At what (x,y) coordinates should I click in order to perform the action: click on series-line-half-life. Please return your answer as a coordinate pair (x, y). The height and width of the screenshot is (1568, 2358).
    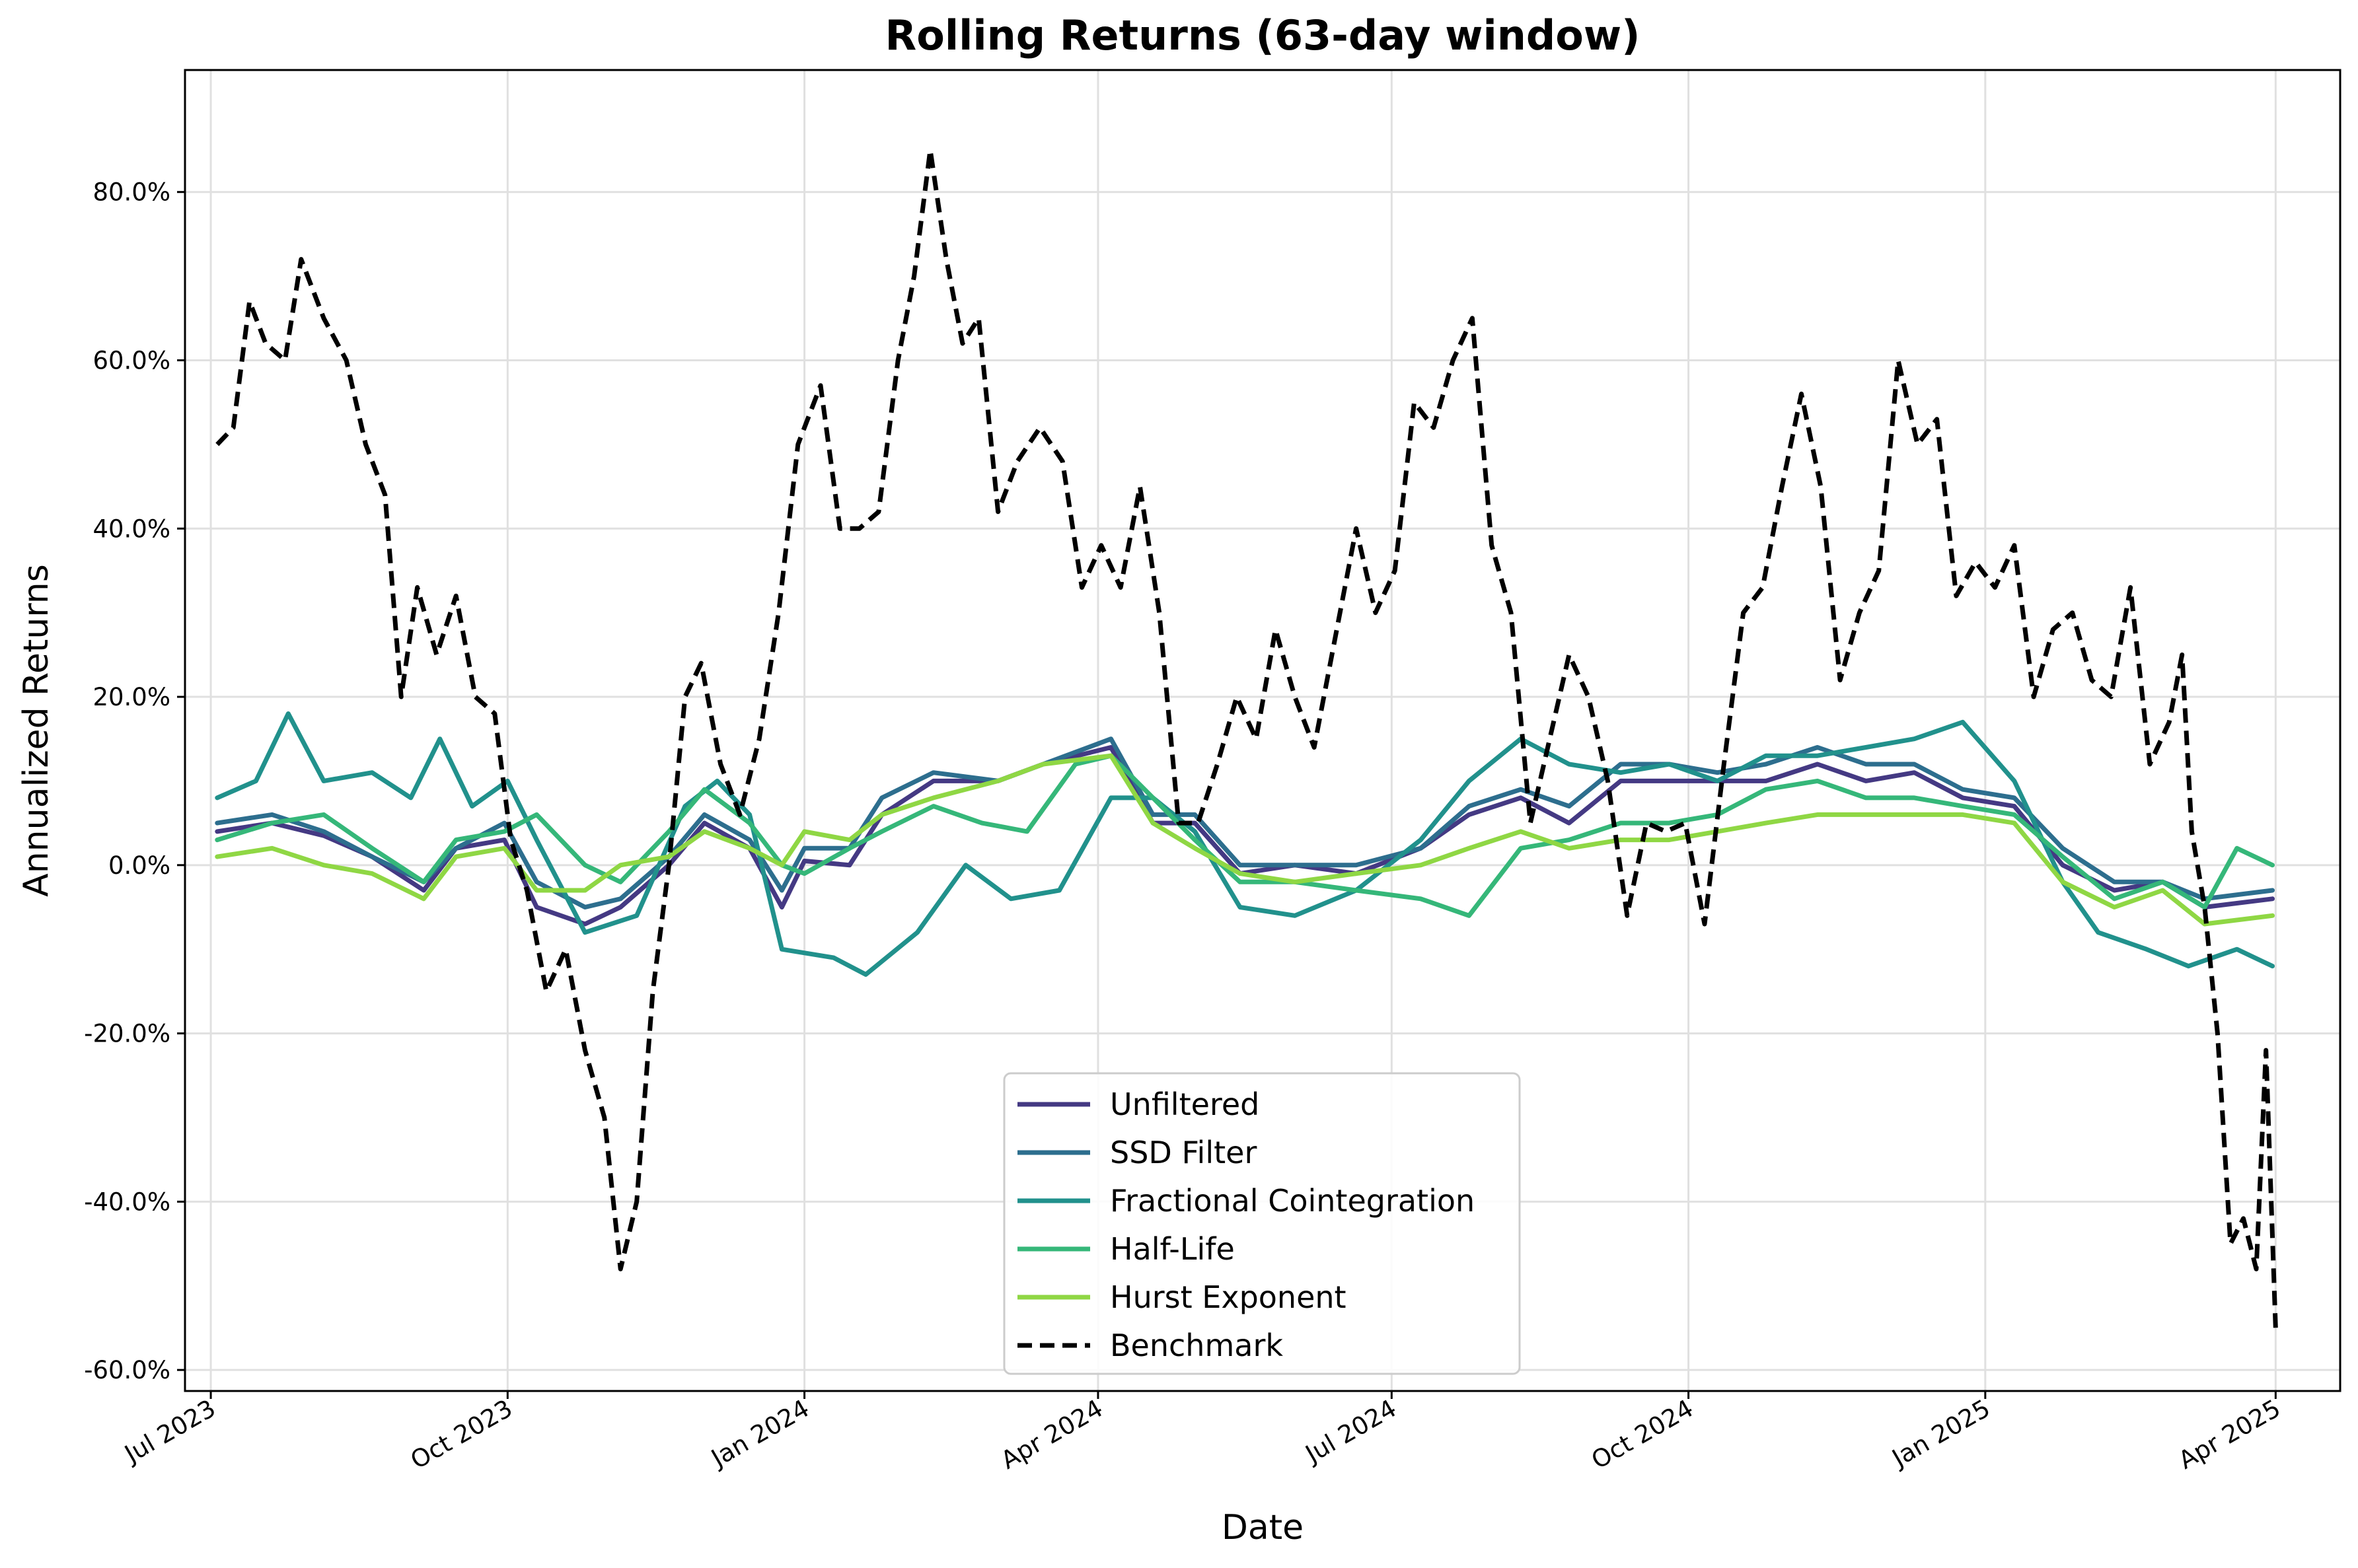
    Looking at the image, I should click on (1245, 835).